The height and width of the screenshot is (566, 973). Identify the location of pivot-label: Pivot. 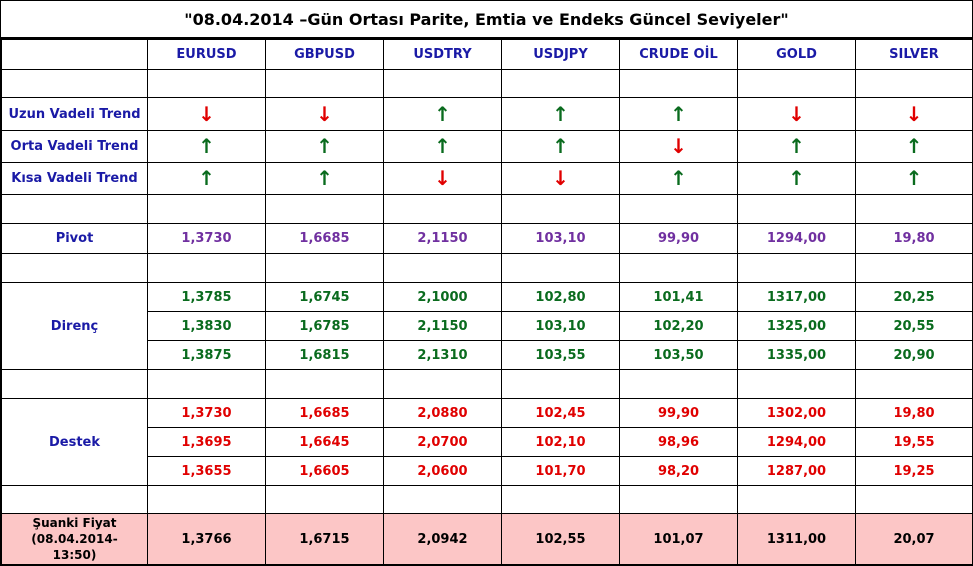
(74, 238).